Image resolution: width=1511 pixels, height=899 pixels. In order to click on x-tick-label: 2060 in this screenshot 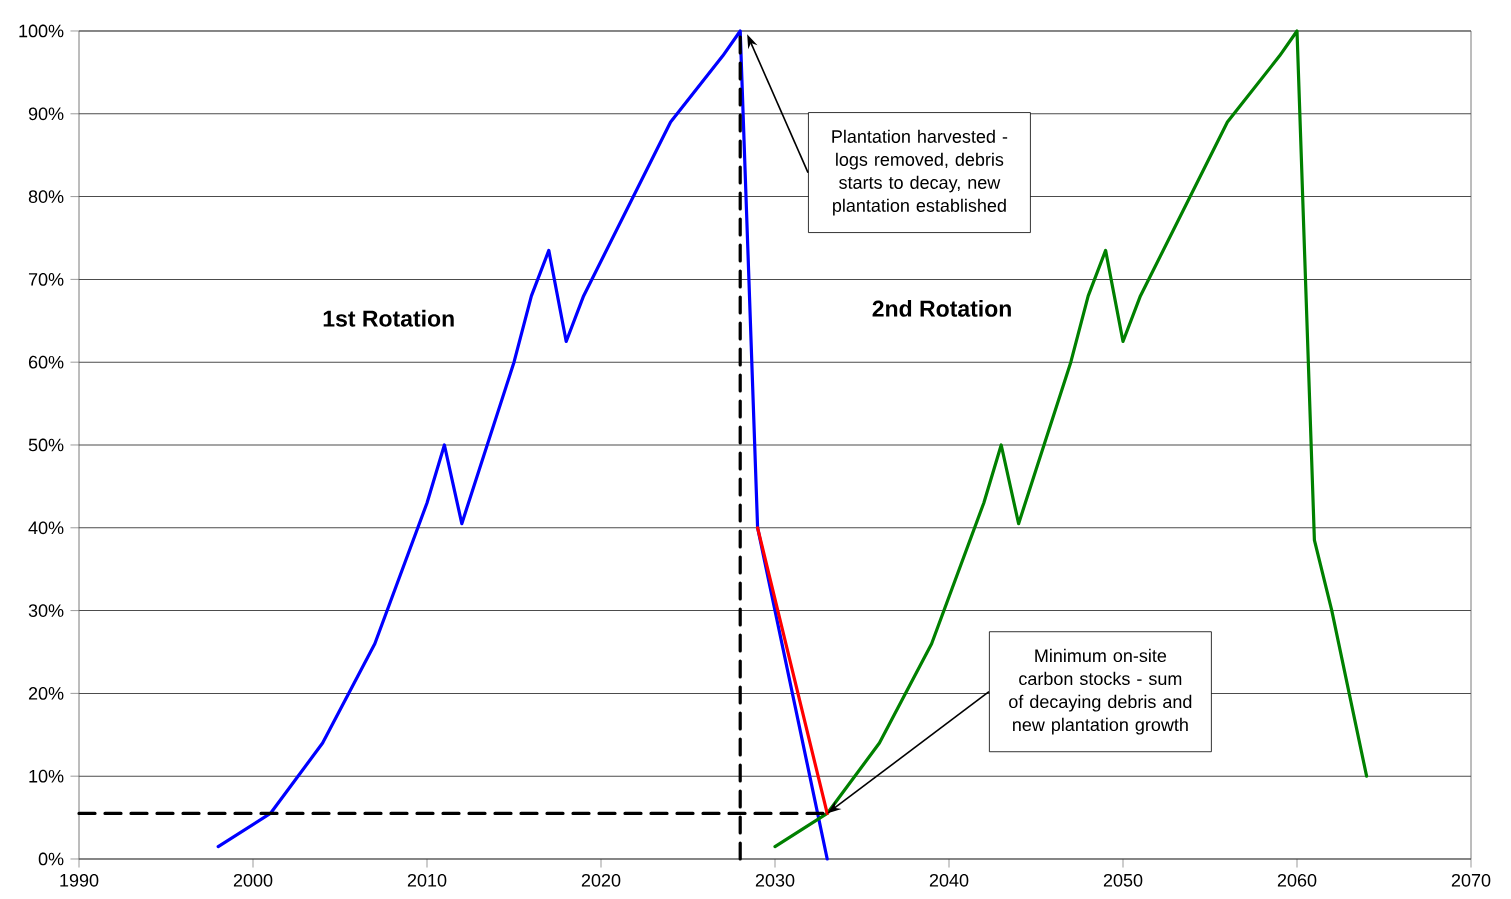, I will do `click(1297, 880)`.